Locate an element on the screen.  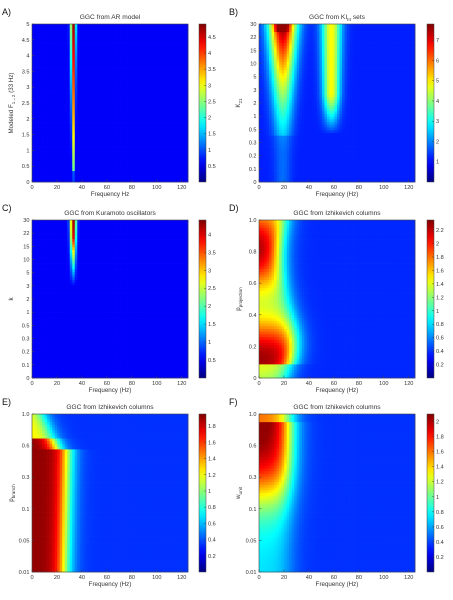
colorbar-gradient is located at coordinates (202, 103).